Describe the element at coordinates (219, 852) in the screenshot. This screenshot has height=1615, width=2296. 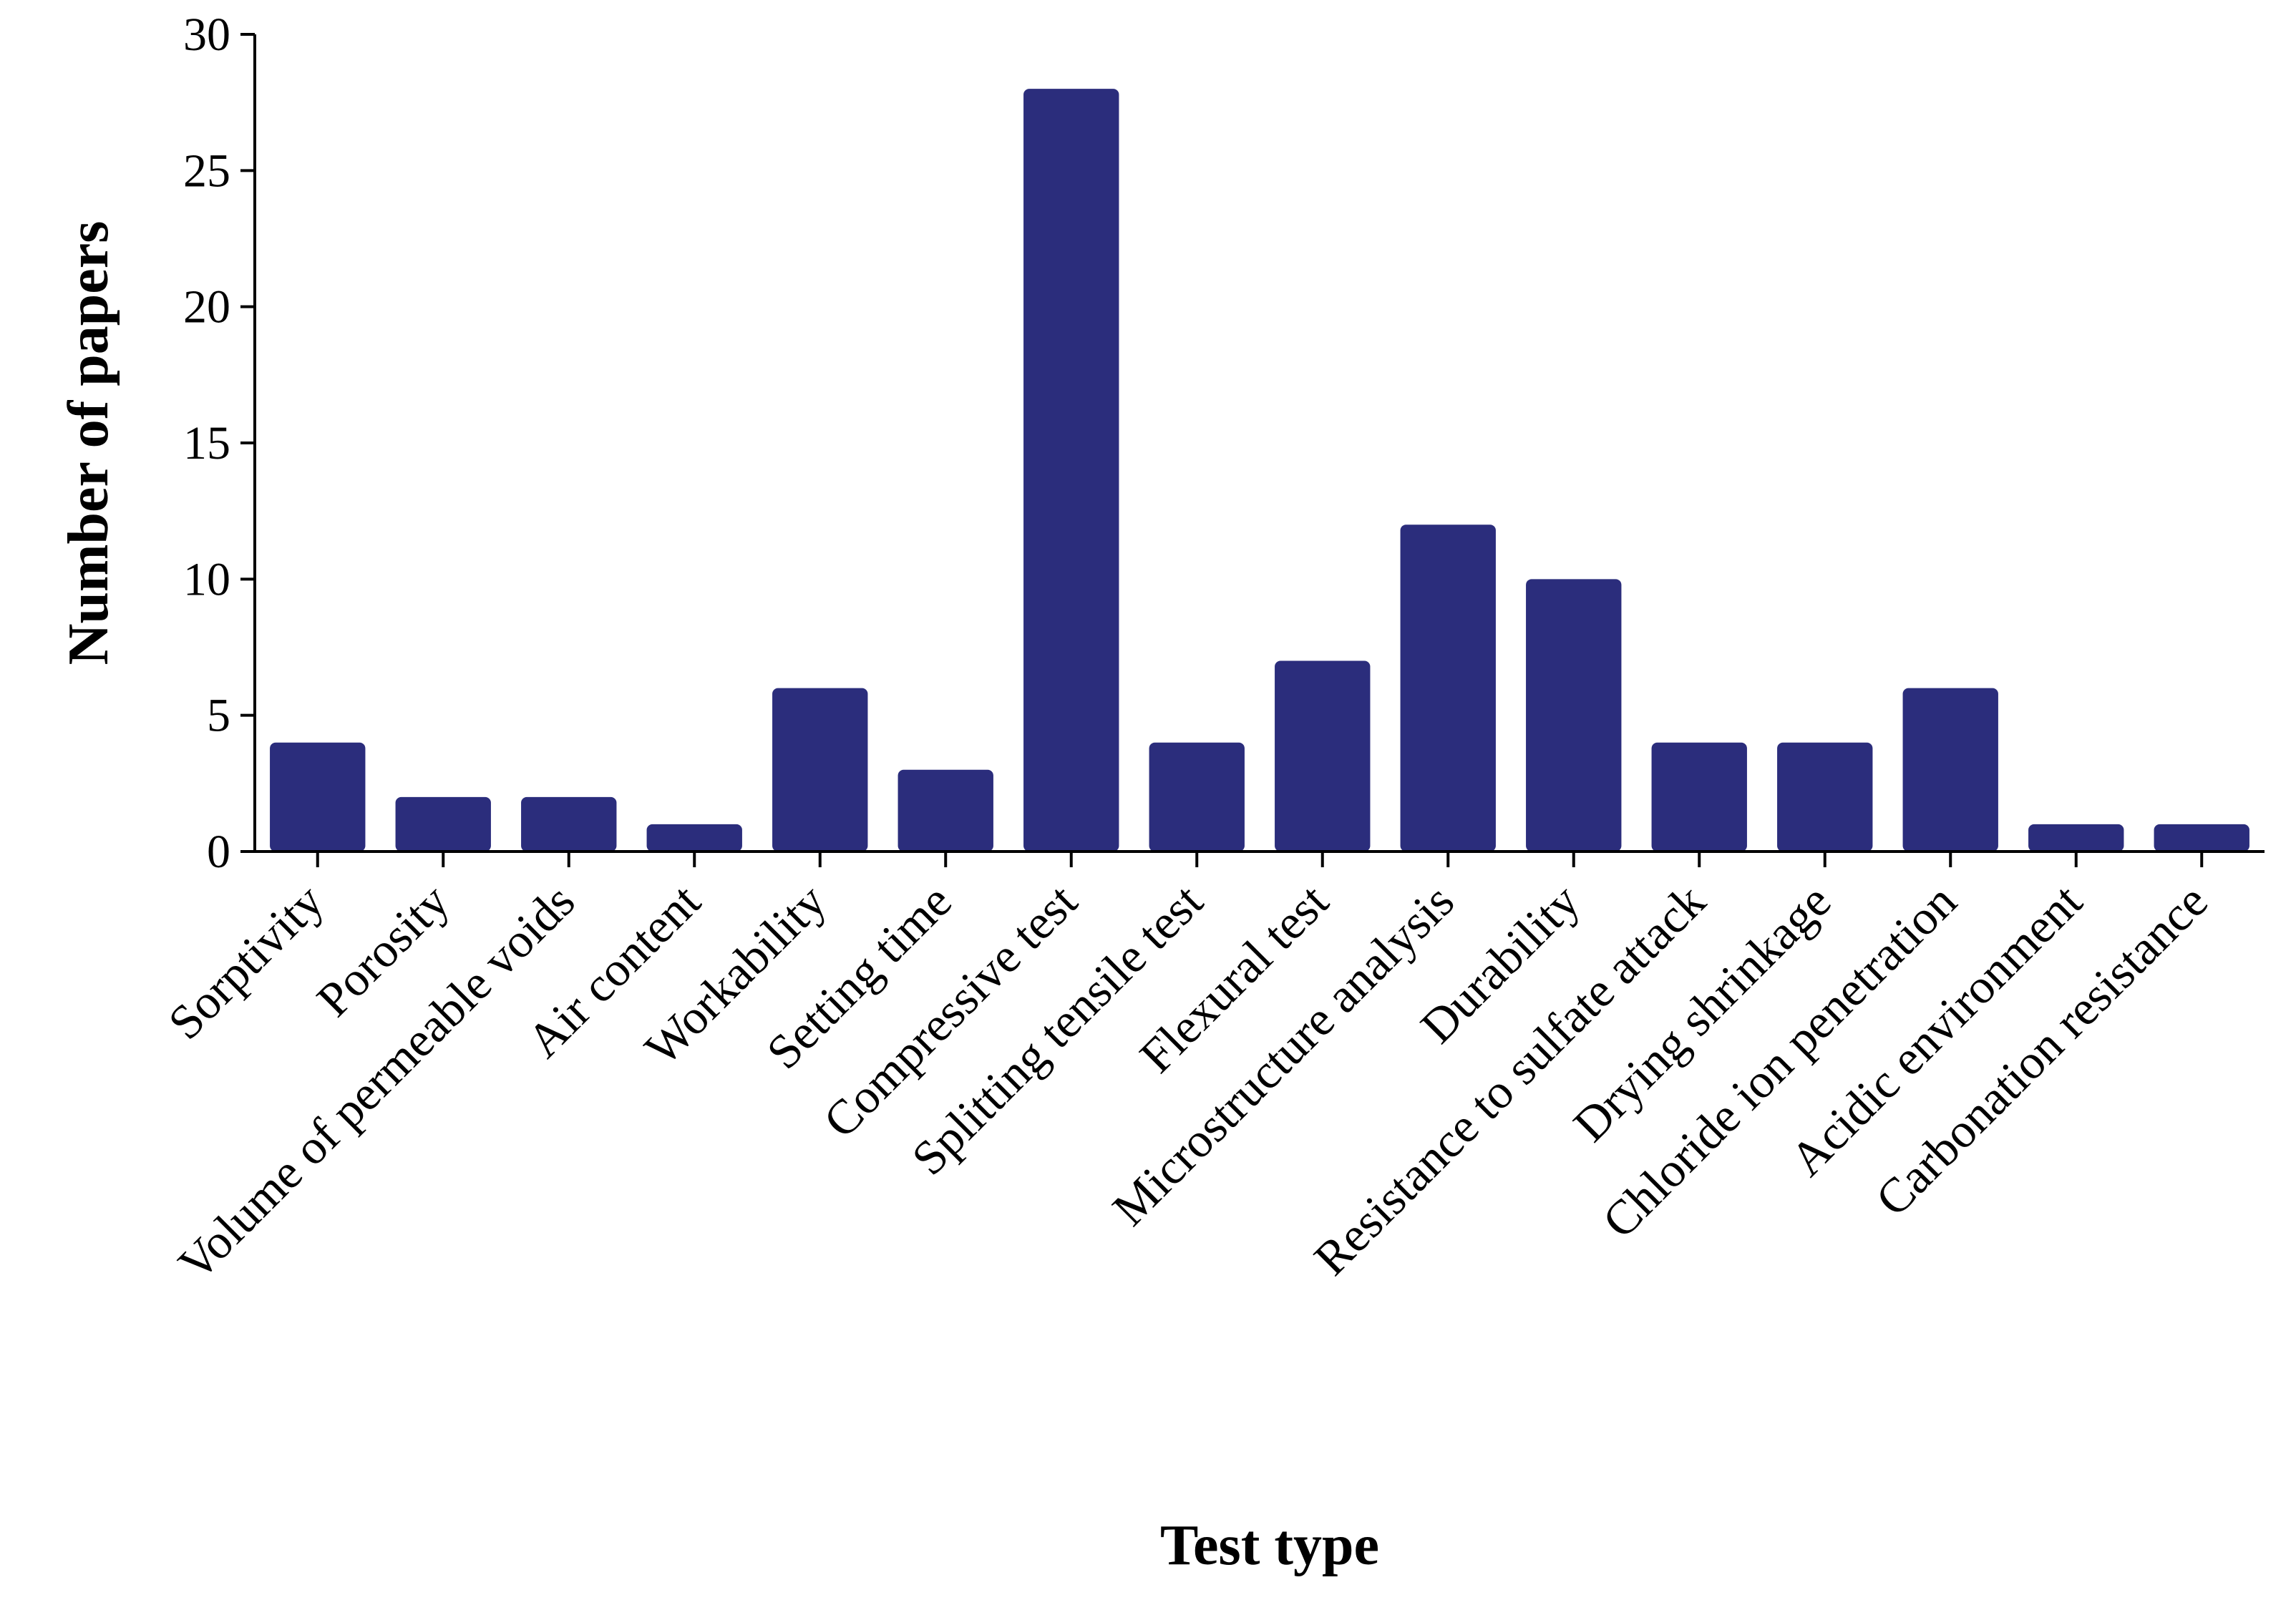
I see `y-tick-label: 0` at that location.